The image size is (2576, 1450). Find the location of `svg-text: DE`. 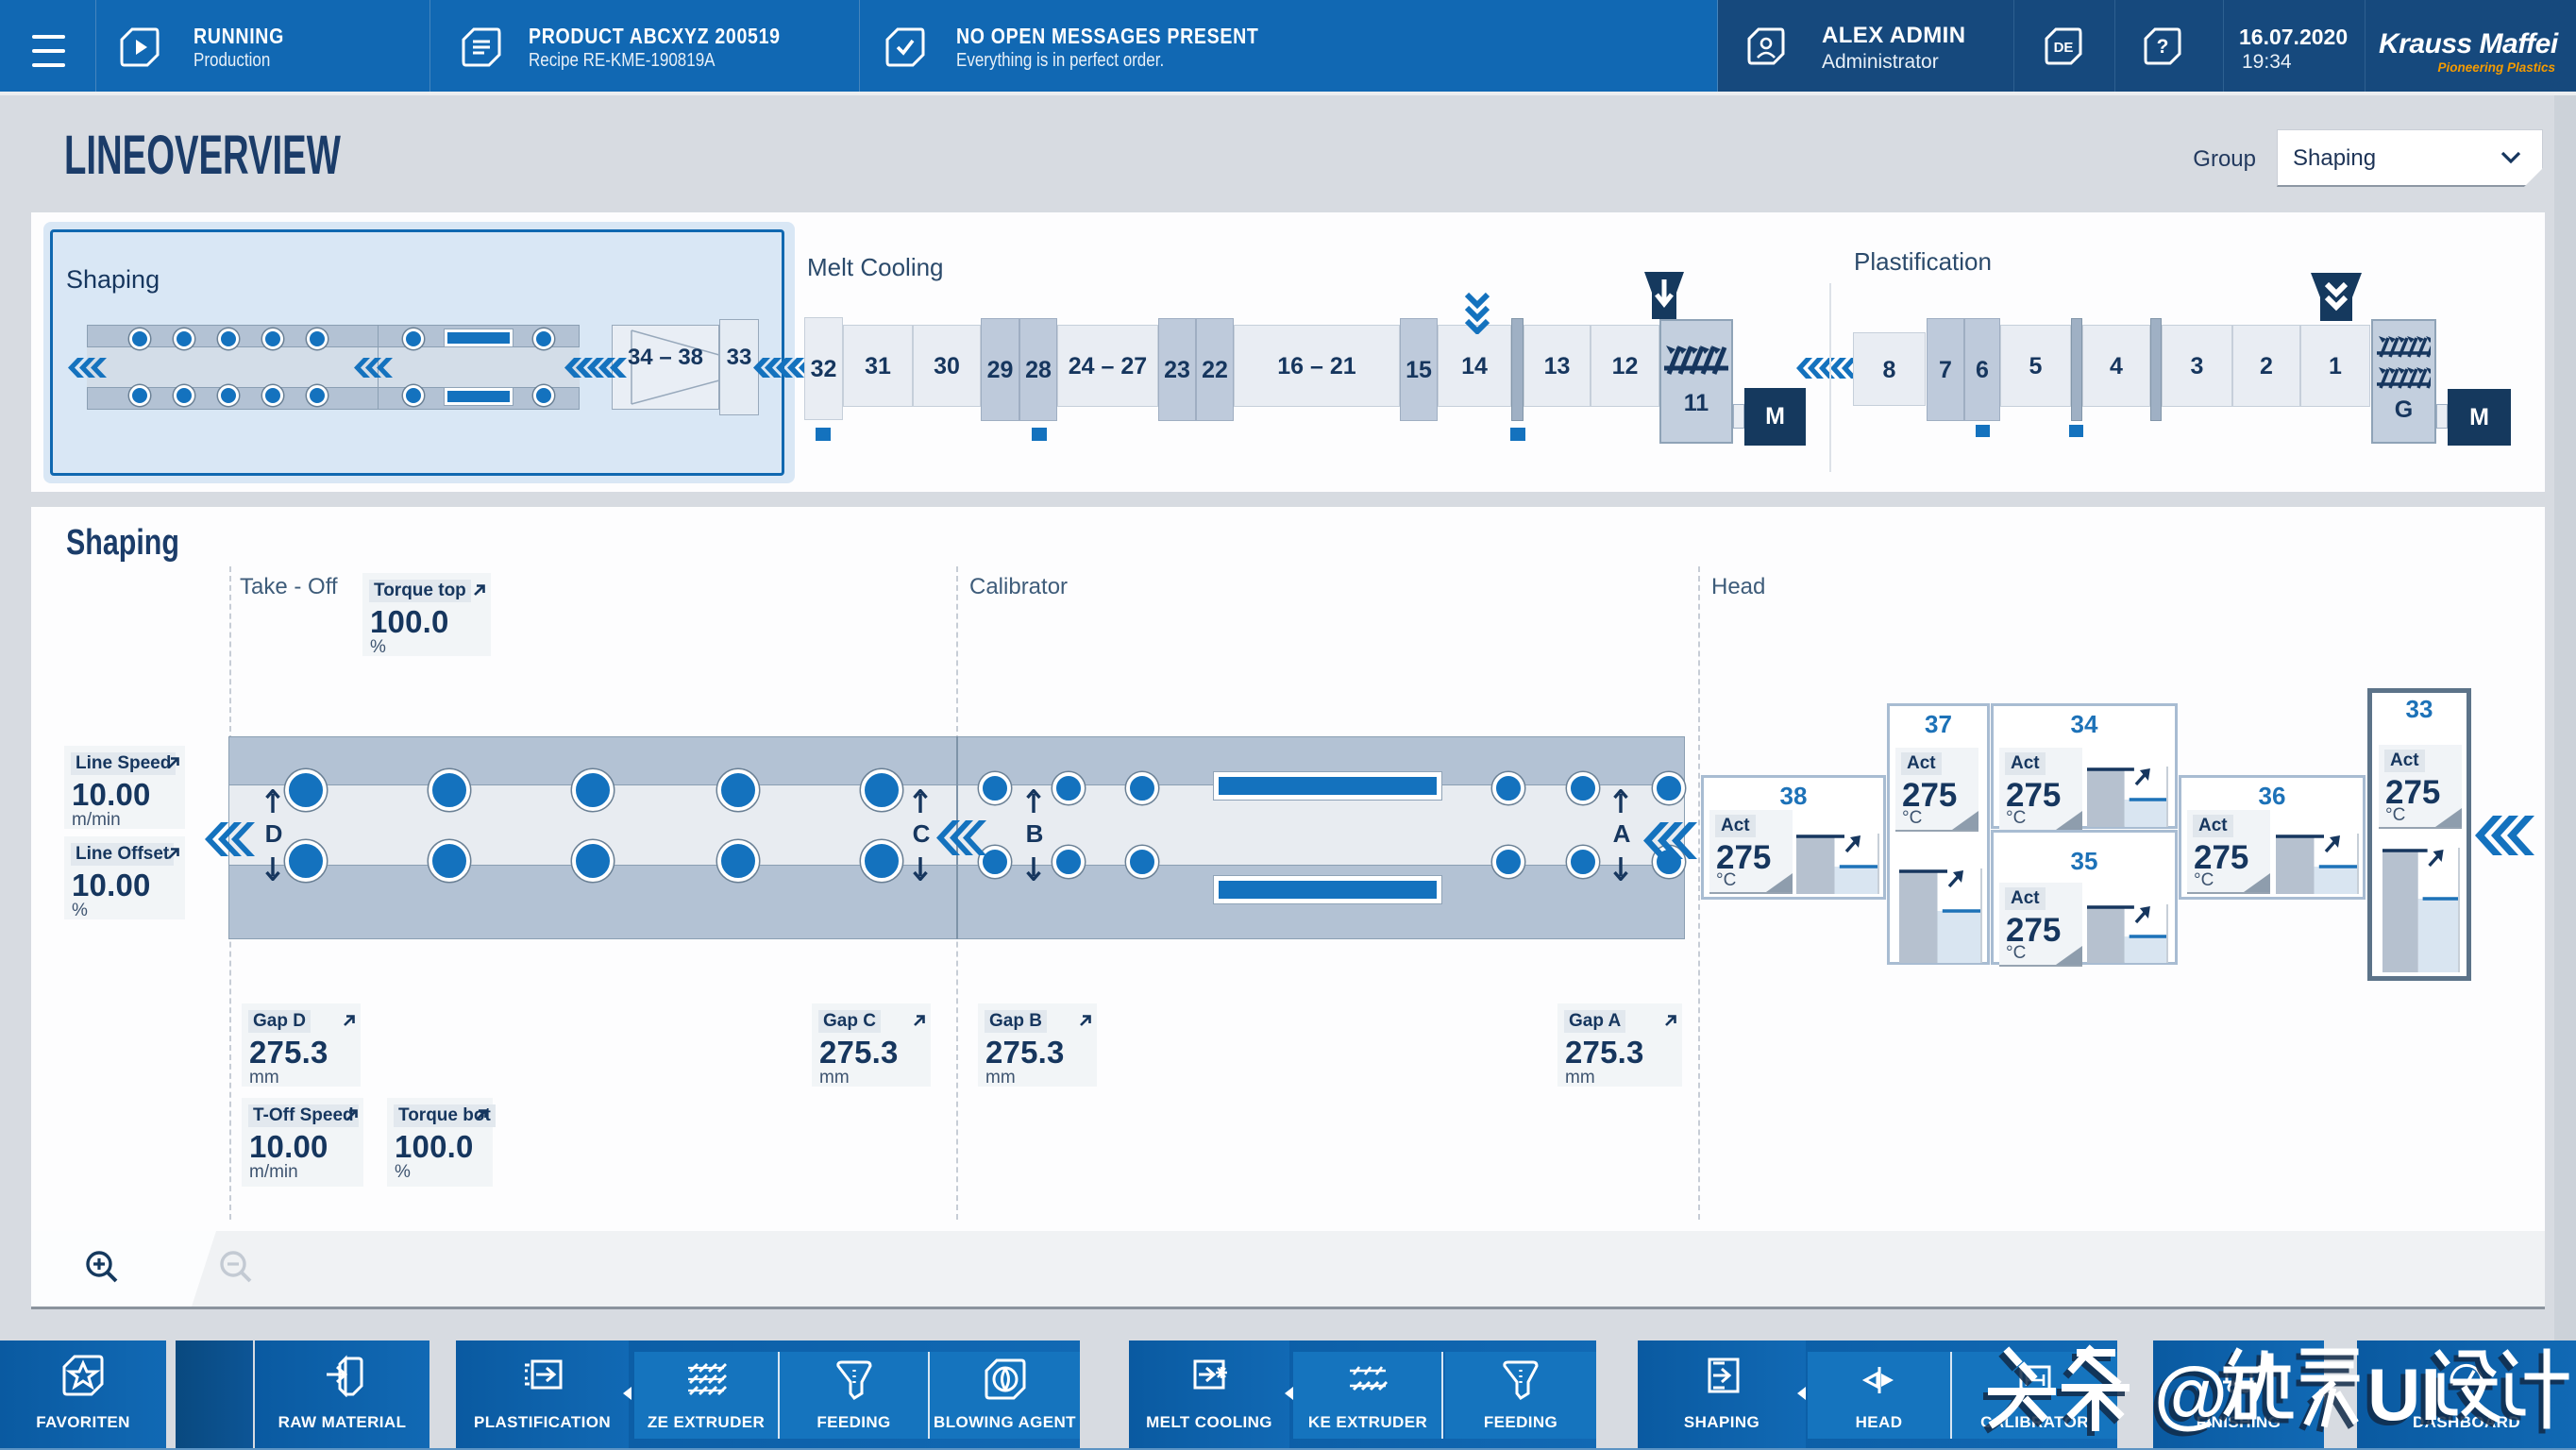

svg-text: DE is located at coordinates (2064, 48).